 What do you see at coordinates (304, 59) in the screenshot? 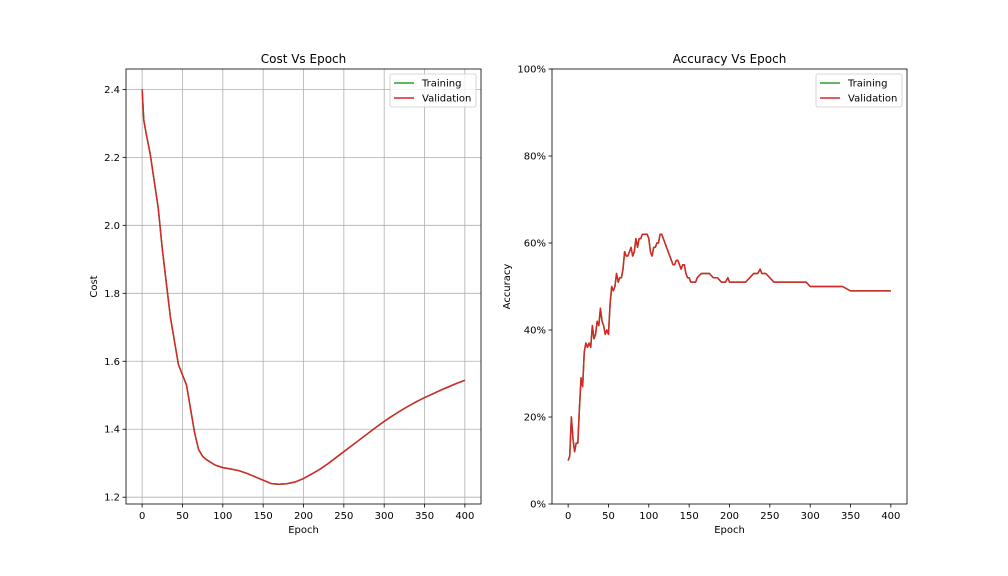
I see `chart-title: Cost Vs Epoch` at bounding box center [304, 59].